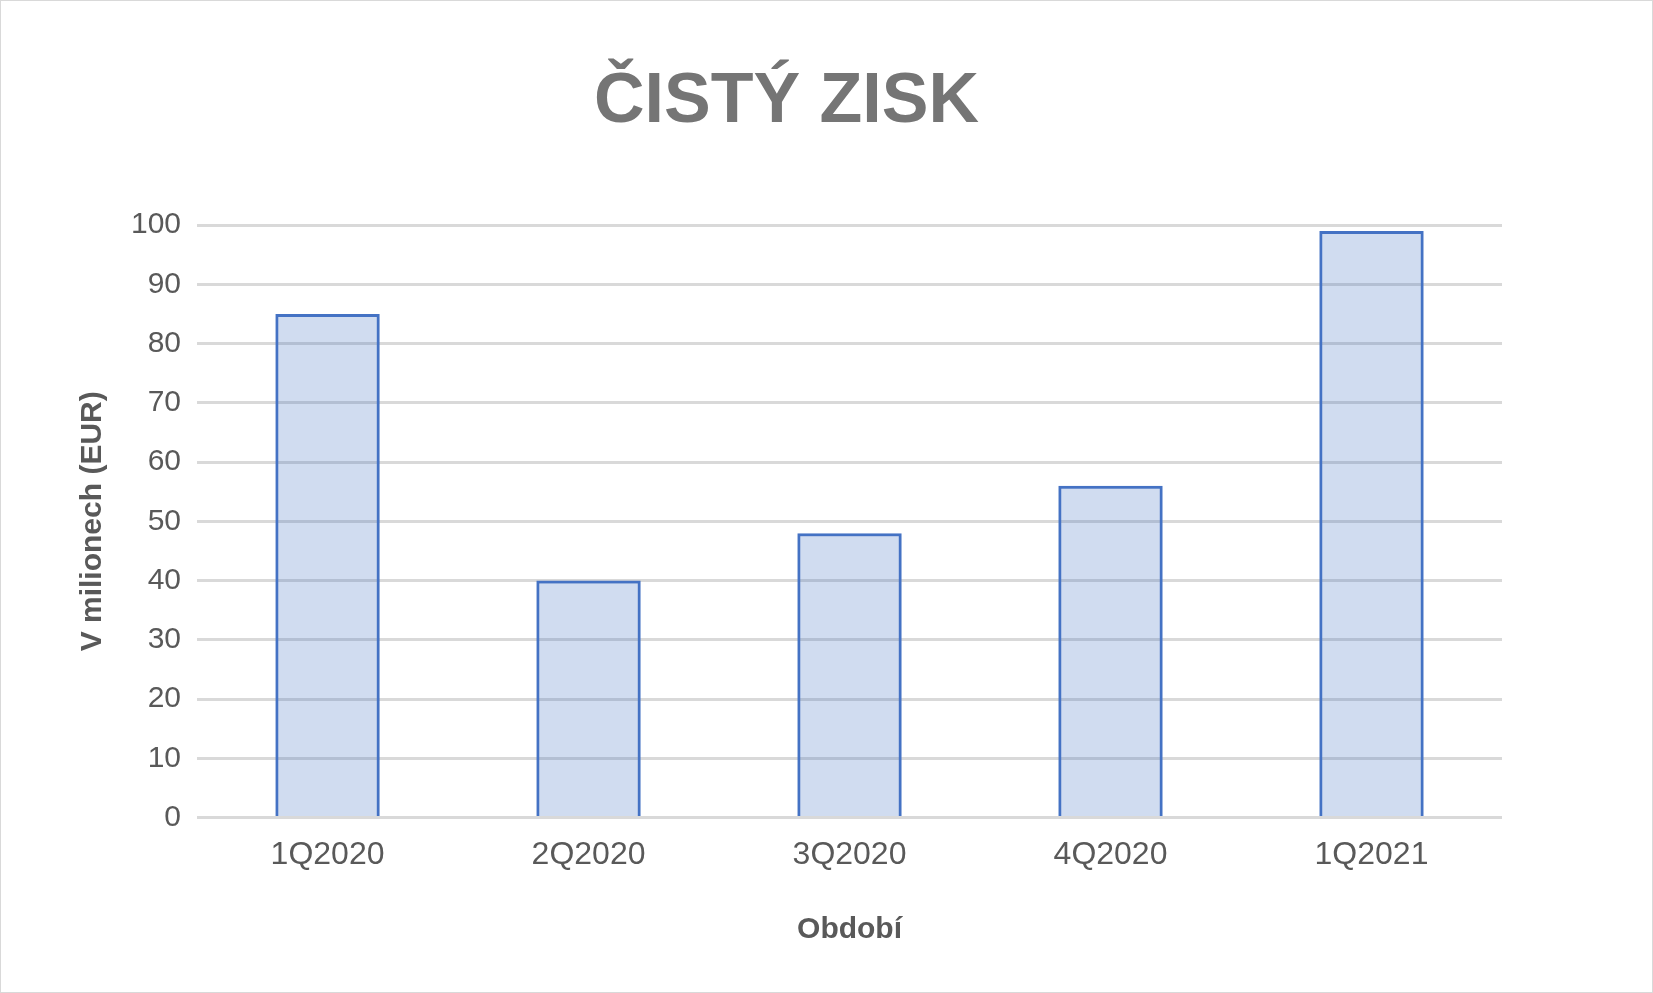  Describe the element at coordinates (850, 928) in the screenshot. I see `x-axis-title: Období` at that location.